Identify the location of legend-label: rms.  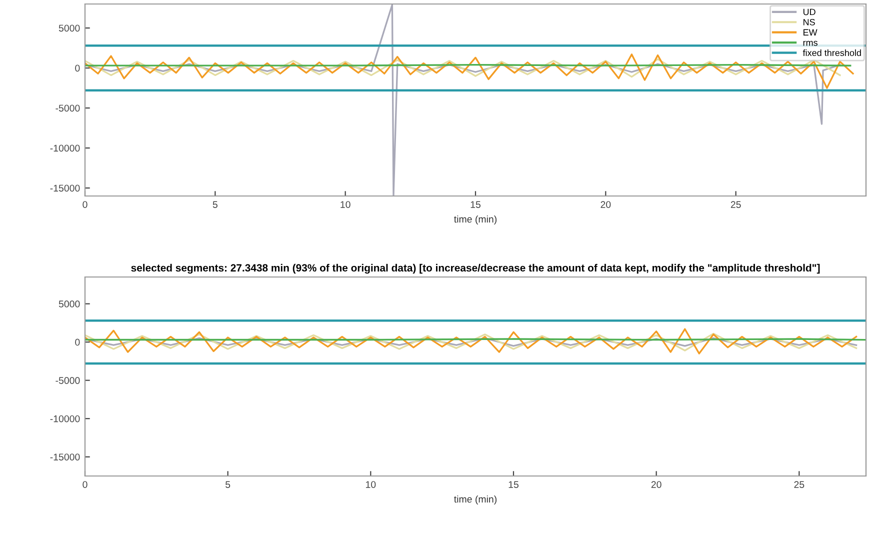
(810, 43).